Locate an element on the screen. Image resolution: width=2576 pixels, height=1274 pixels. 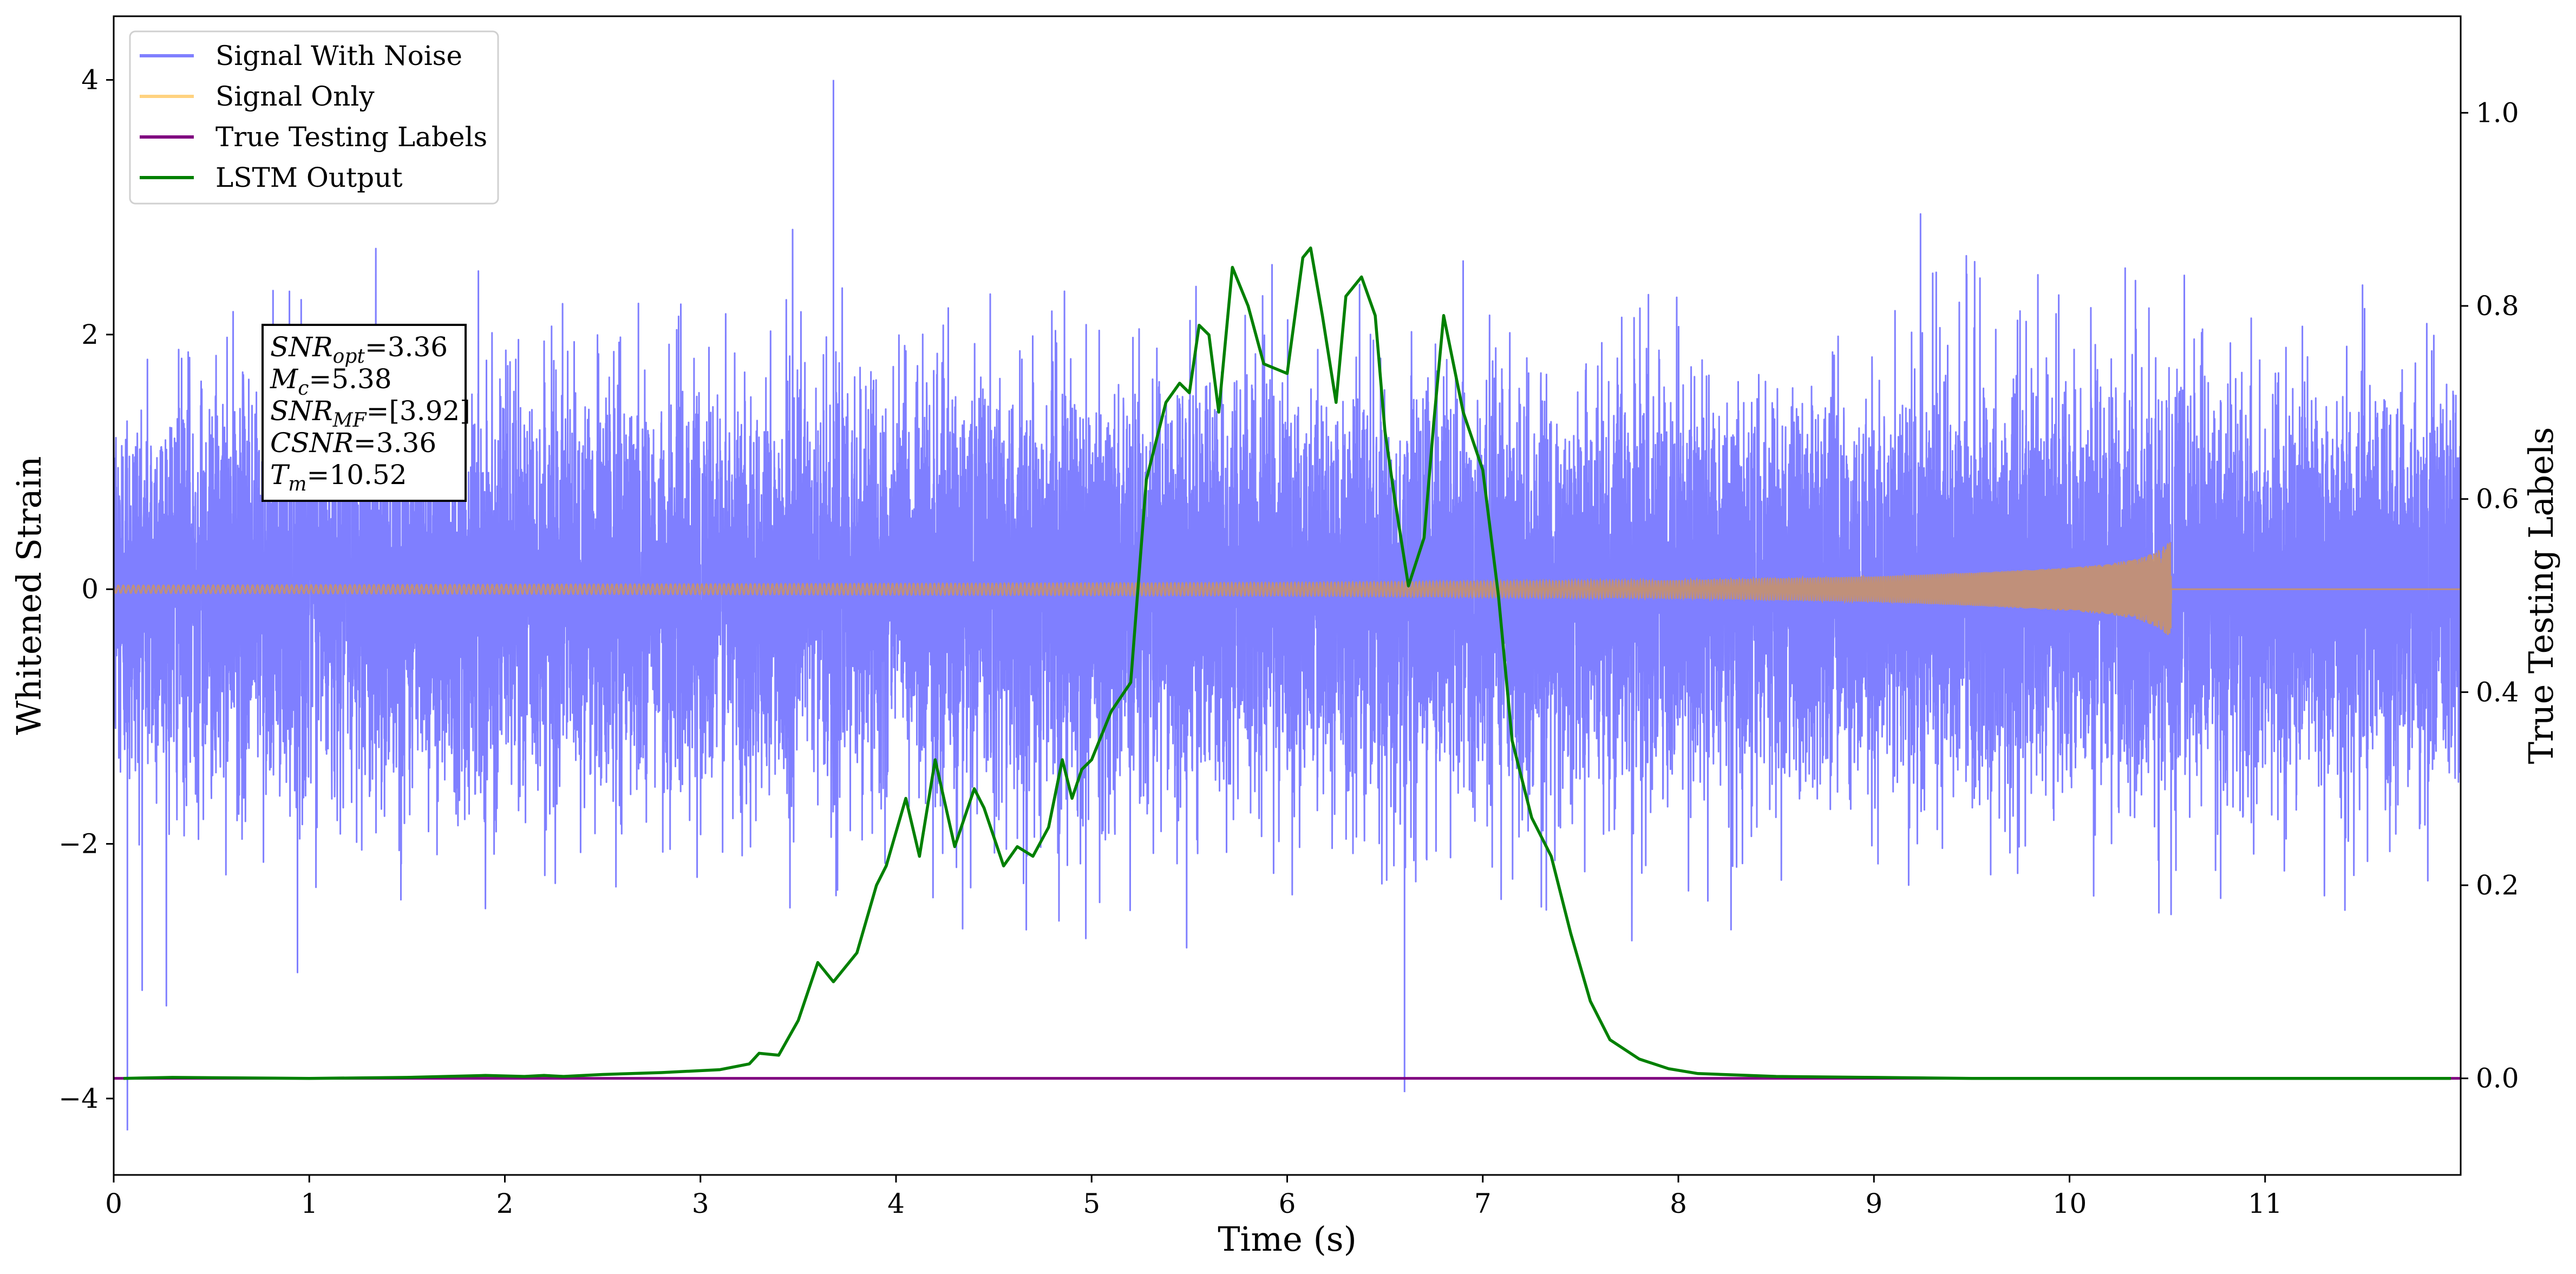
legend-label: True Testing Labels is located at coordinates (351, 137).